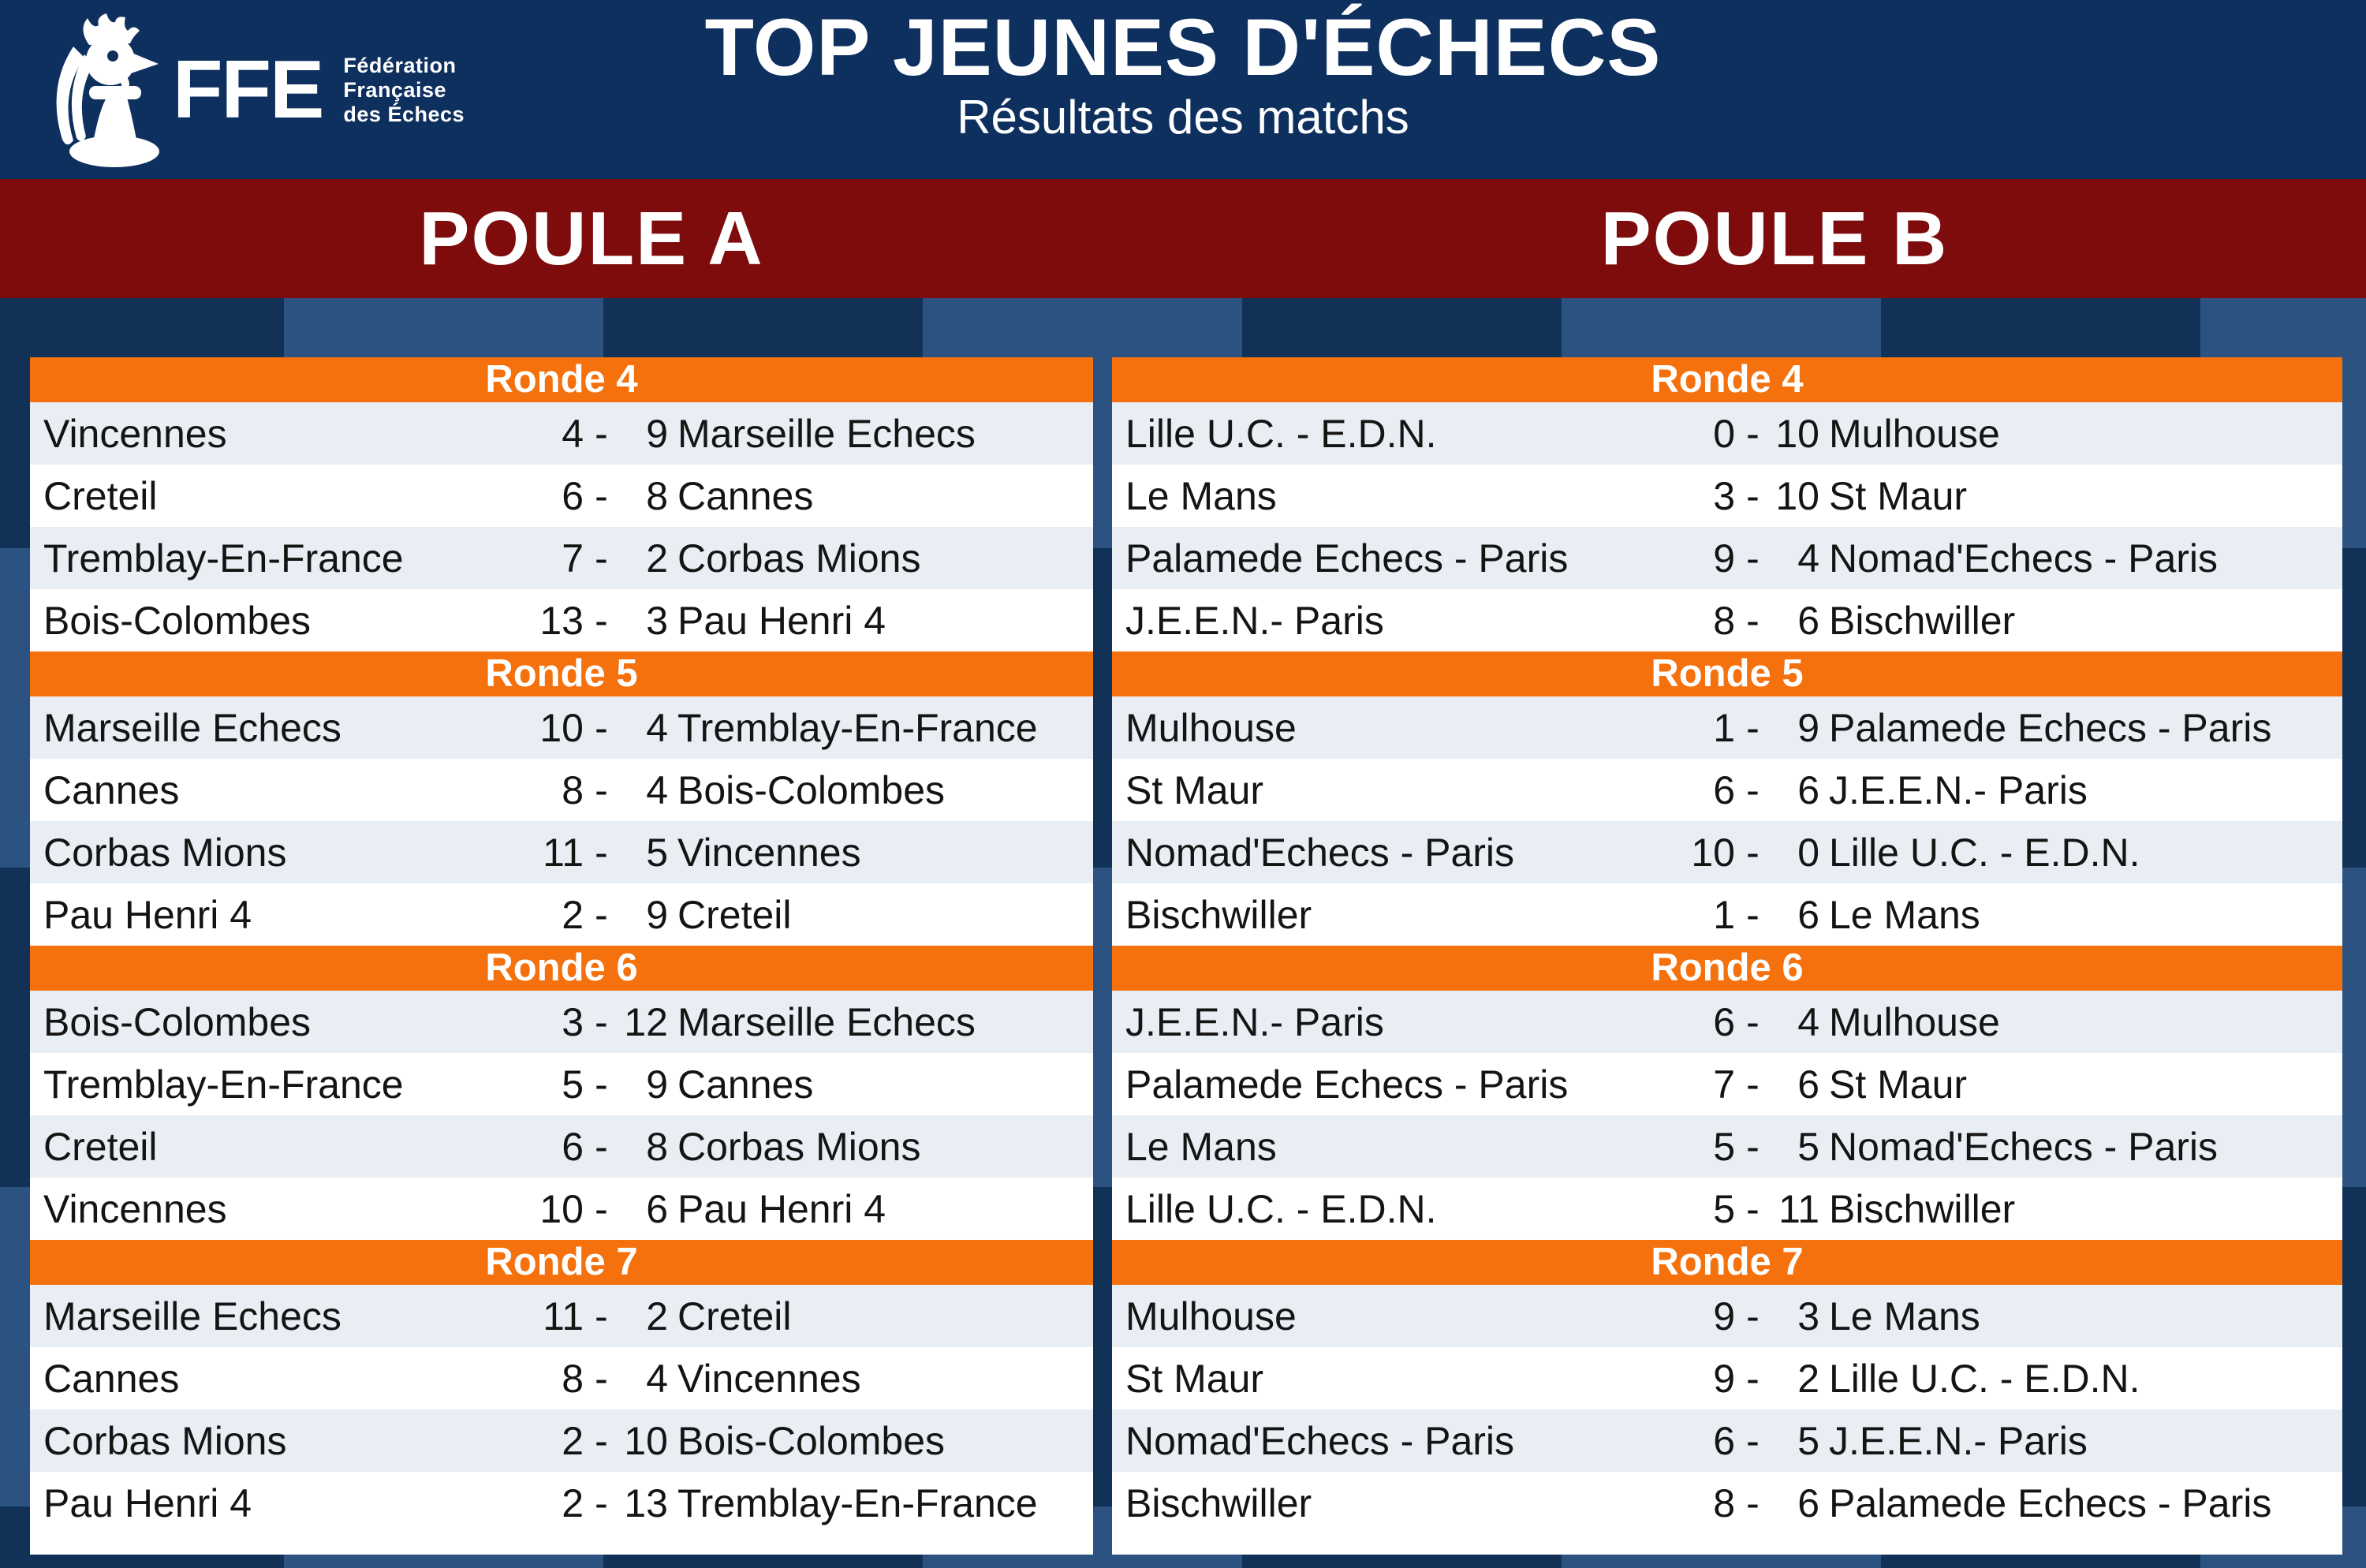 The image size is (2366, 1568). I want to click on match-row: Bischwiller 8-6 Palamede Echecs - Paris, so click(1727, 1503).